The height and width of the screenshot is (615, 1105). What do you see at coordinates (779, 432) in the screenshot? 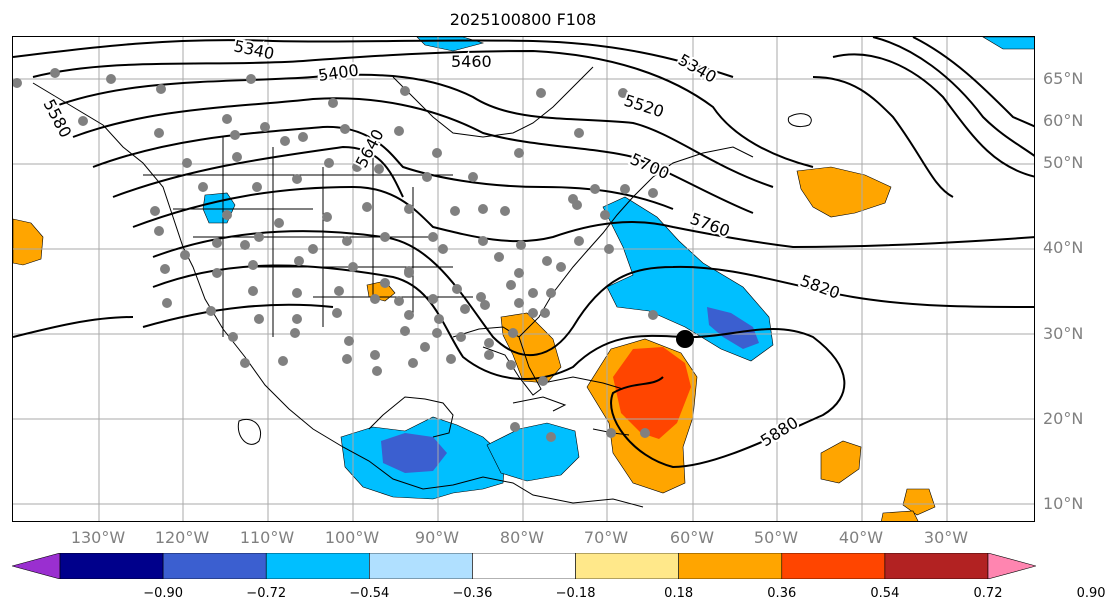
I see `contour-label: 5880` at bounding box center [779, 432].